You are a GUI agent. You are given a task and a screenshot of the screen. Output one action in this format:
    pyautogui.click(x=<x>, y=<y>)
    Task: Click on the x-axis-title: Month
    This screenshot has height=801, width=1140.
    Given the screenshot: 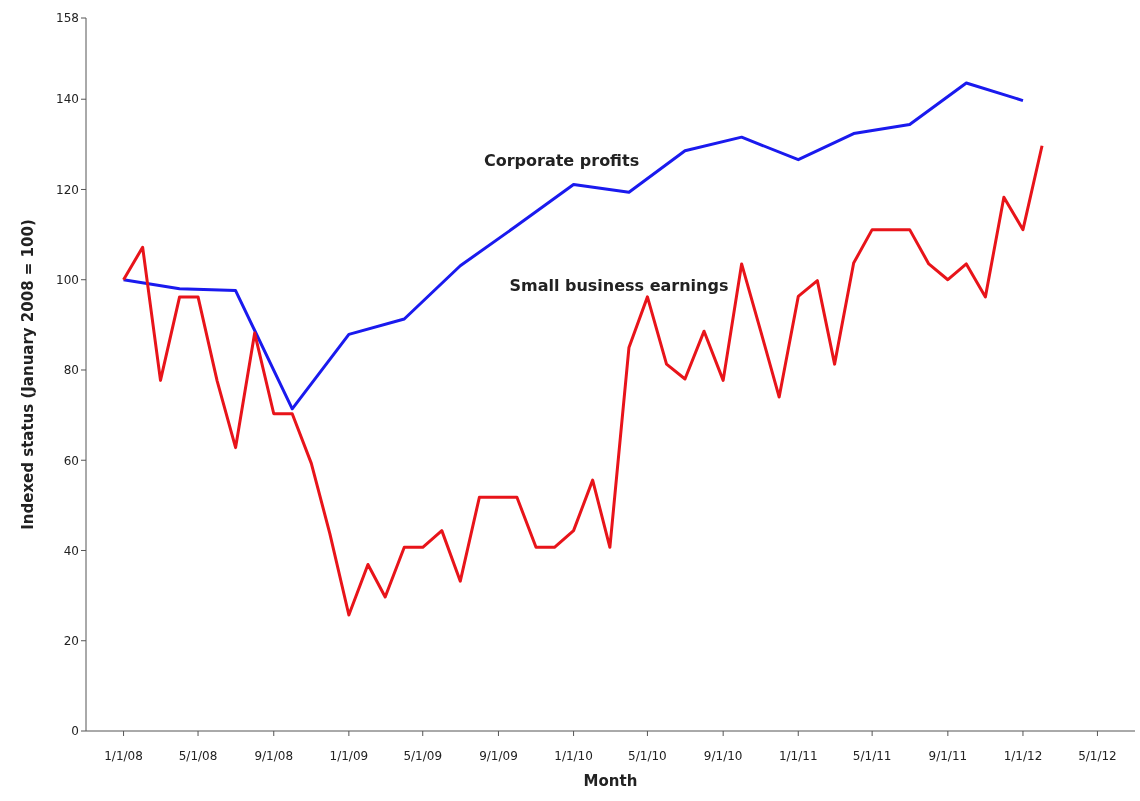 What is the action you would take?
    pyautogui.click(x=610, y=780)
    